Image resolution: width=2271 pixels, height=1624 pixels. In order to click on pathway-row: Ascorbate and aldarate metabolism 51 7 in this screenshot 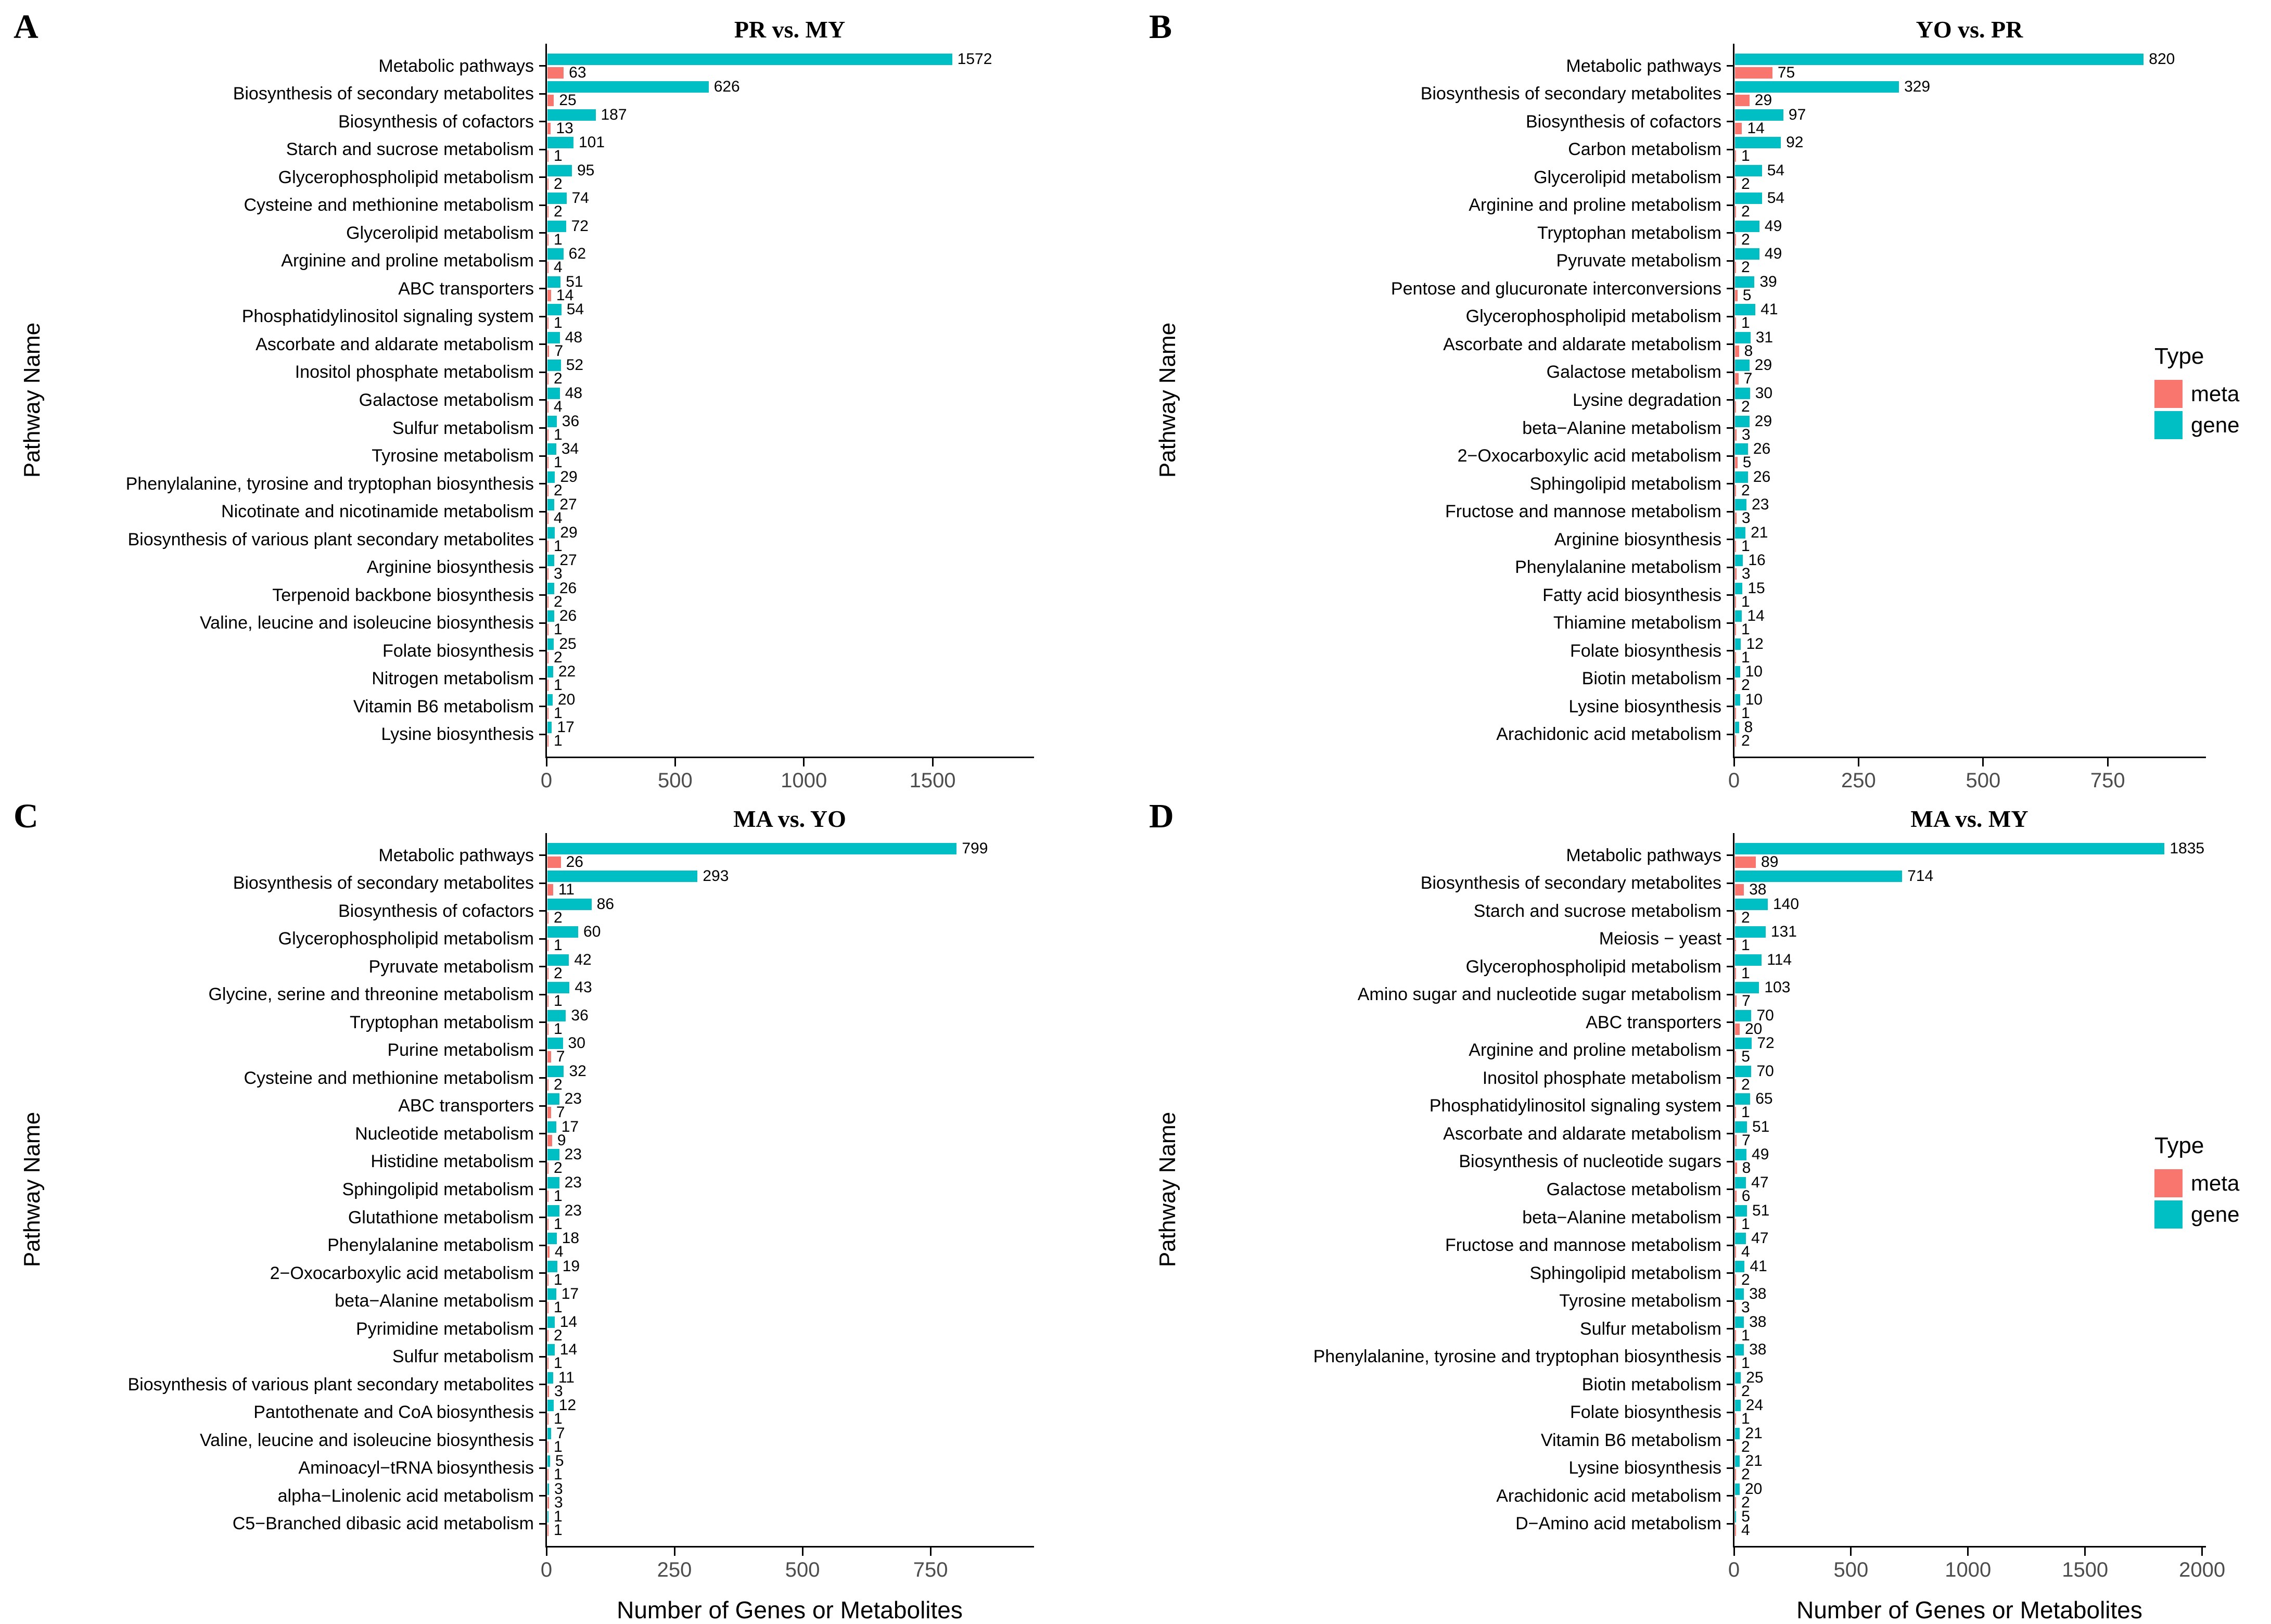, I will do `click(1703, 1133)`.